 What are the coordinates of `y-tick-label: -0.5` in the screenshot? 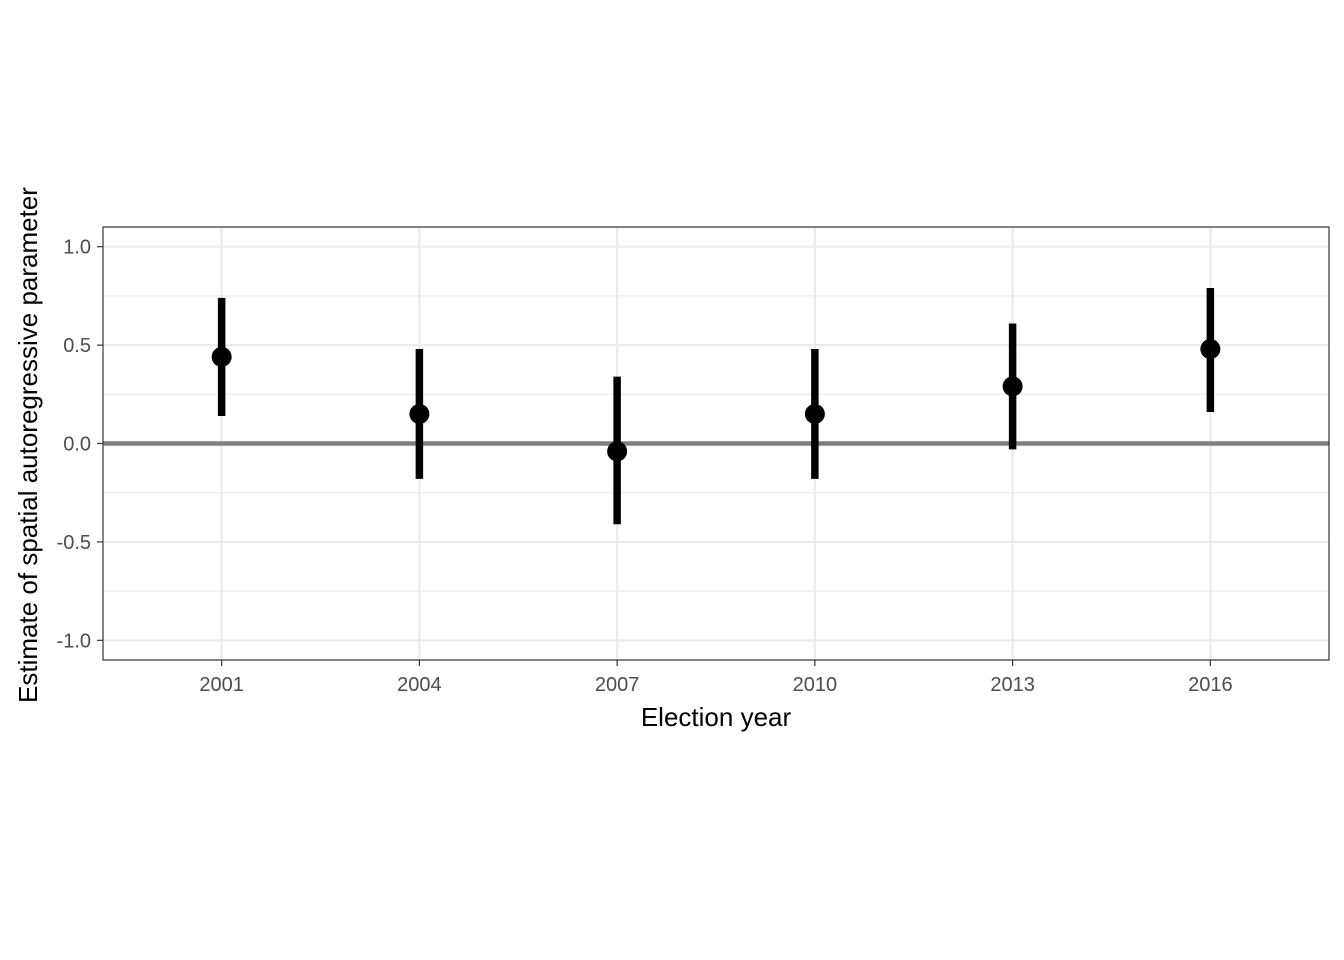 It's located at (74, 543).